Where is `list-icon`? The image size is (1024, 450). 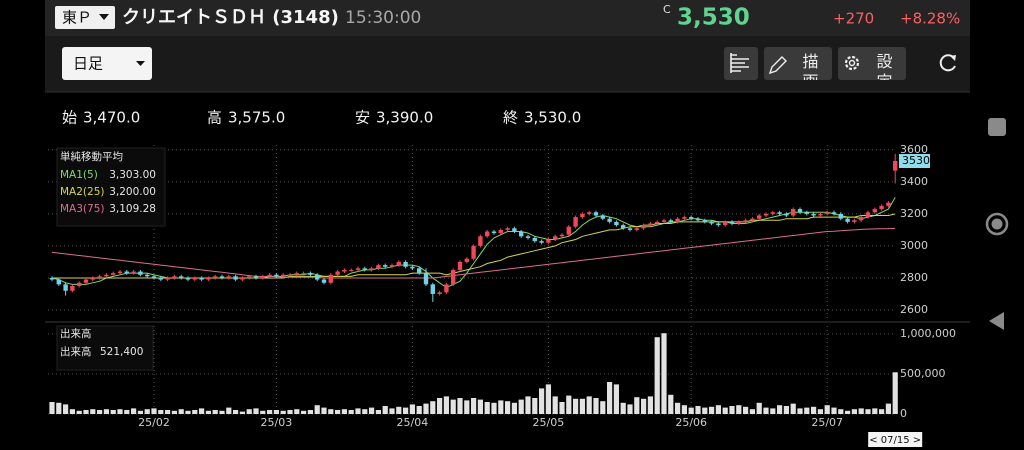 list-icon is located at coordinates (739, 63).